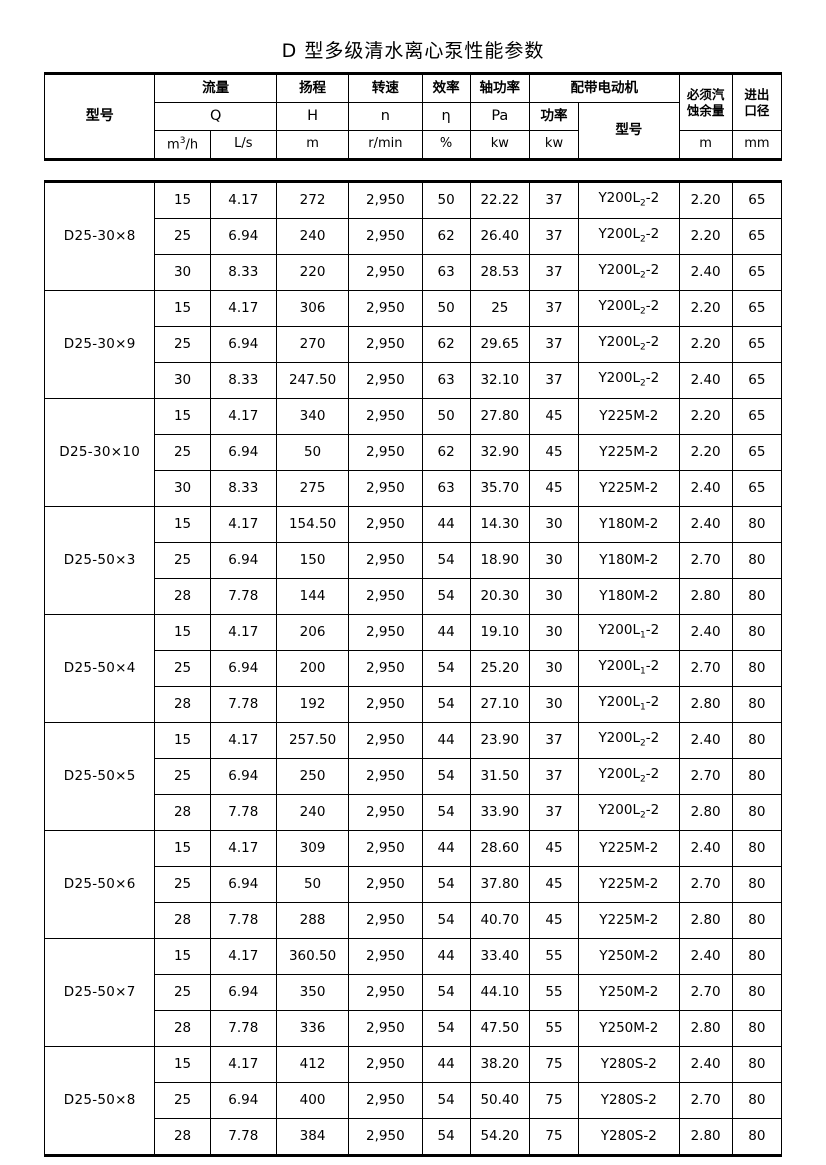 The width and height of the screenshot is (826, 1165). What do you see at coordinates (312, 344) in the screenshot?
I see `cell-head: 270` at bounding box center [312, 344].